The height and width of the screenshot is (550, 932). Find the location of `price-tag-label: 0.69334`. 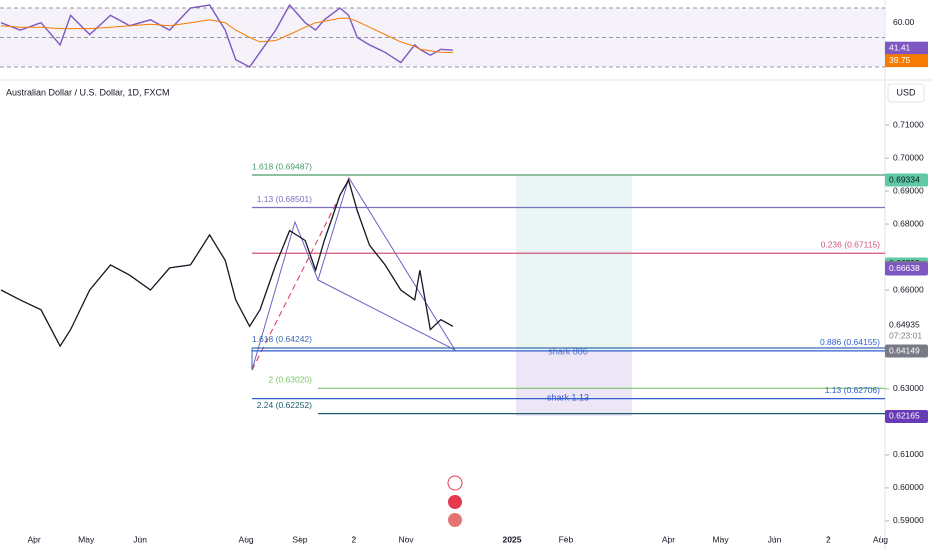

price-tag-label: 0.69334 is located at coordinates (904, 179).